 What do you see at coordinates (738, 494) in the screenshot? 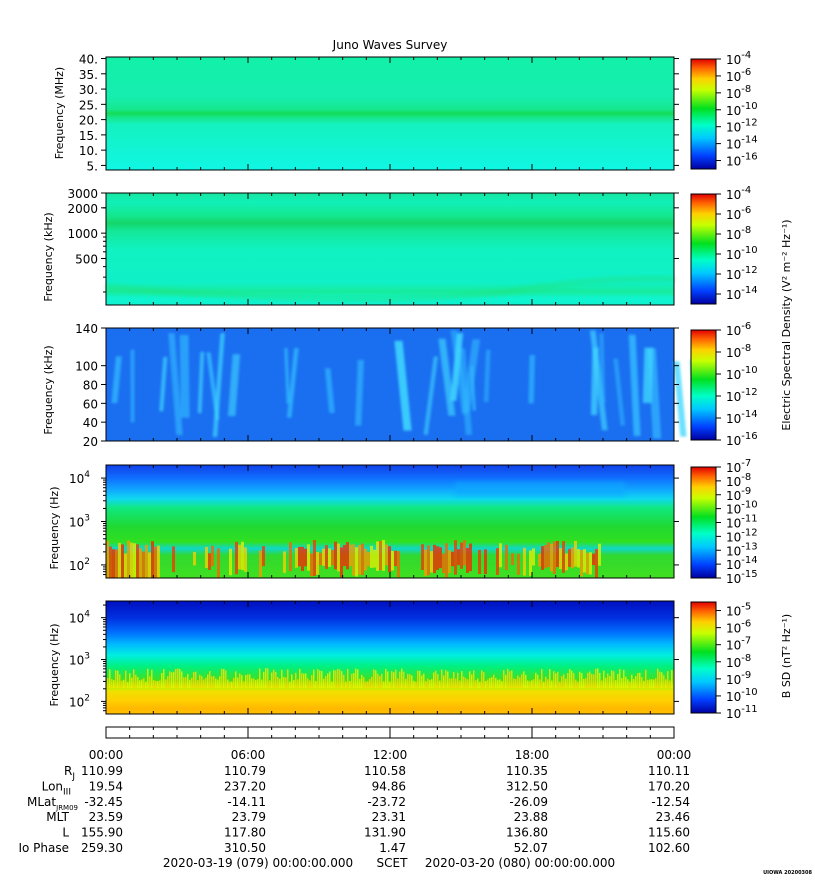
I see `colorbar-tick-label: 10-9` at bounding box center [738, 494].